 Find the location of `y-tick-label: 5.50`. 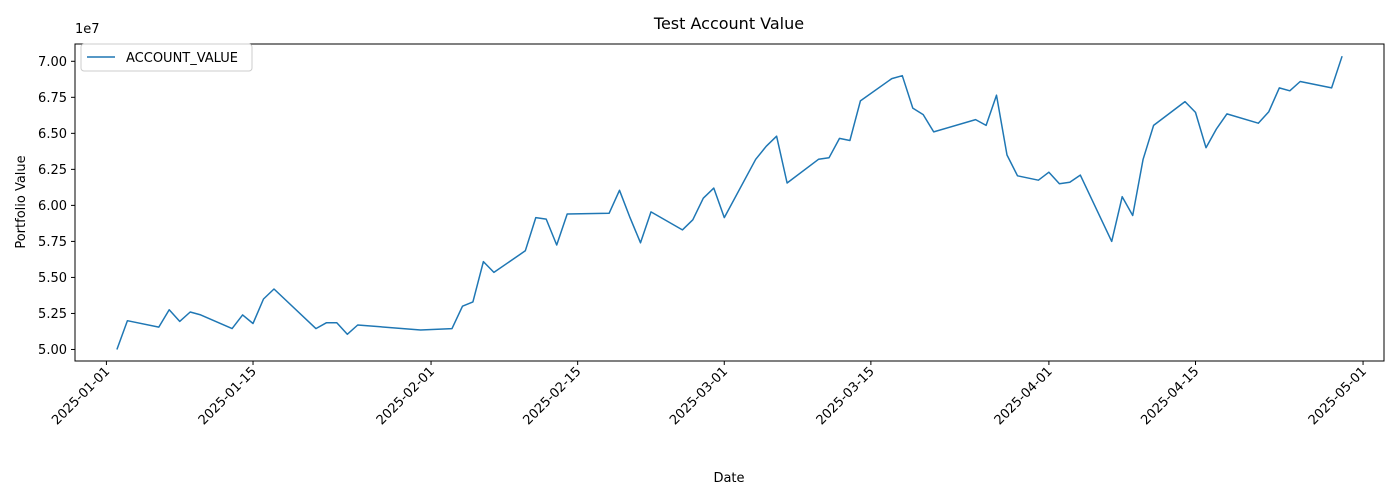

y-tick-label: 5.50 is located at coordinates (52, 278).